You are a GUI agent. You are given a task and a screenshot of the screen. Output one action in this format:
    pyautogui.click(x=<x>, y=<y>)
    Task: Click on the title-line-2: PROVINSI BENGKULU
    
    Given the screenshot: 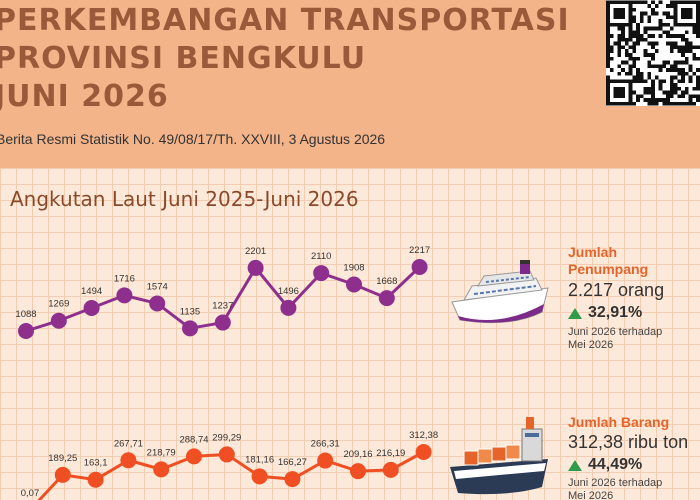 What is the action you would take?
    pyautogui.click(x=183, y=58)
    